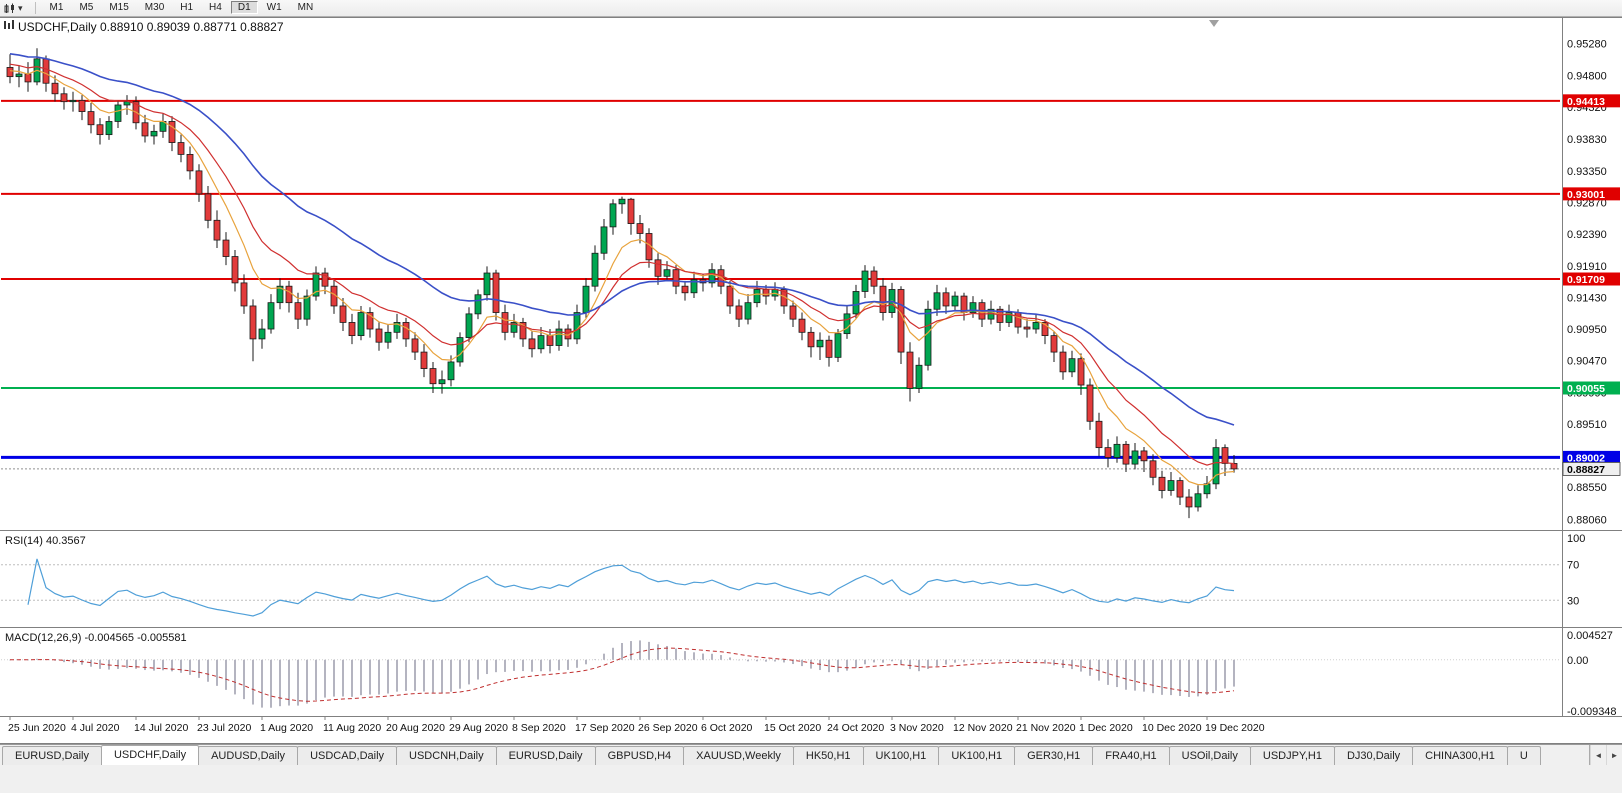 The width and height of the screenshot is (1622, 793). I want to click on timeframe-button-M1: M1, so click(56, 7).